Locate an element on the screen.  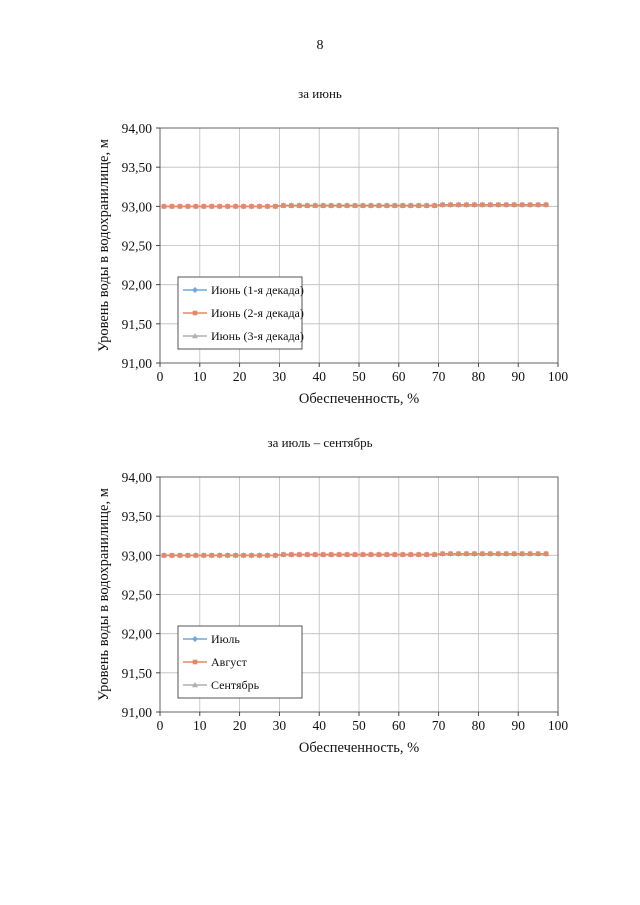
y-tick-label: 92,00 is located at coordinates (137, 634).